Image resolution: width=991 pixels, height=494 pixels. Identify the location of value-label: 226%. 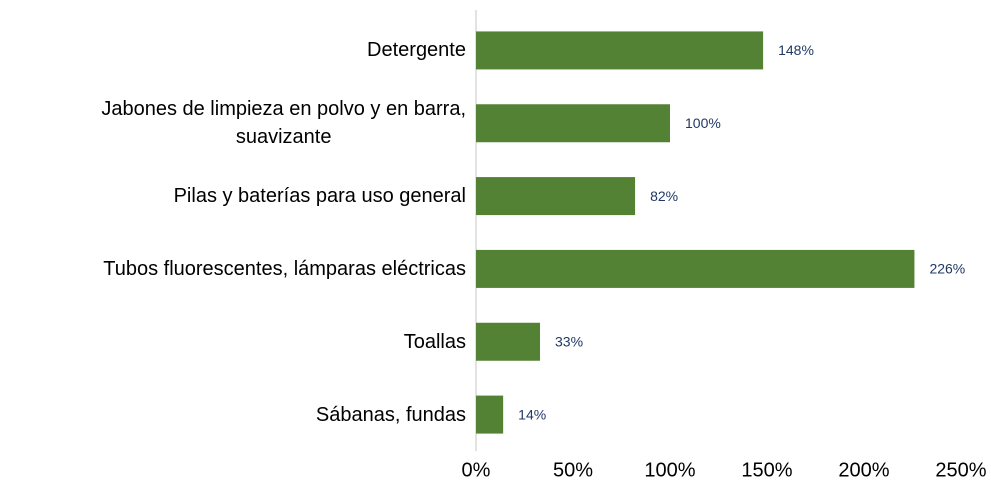
(947, 269).